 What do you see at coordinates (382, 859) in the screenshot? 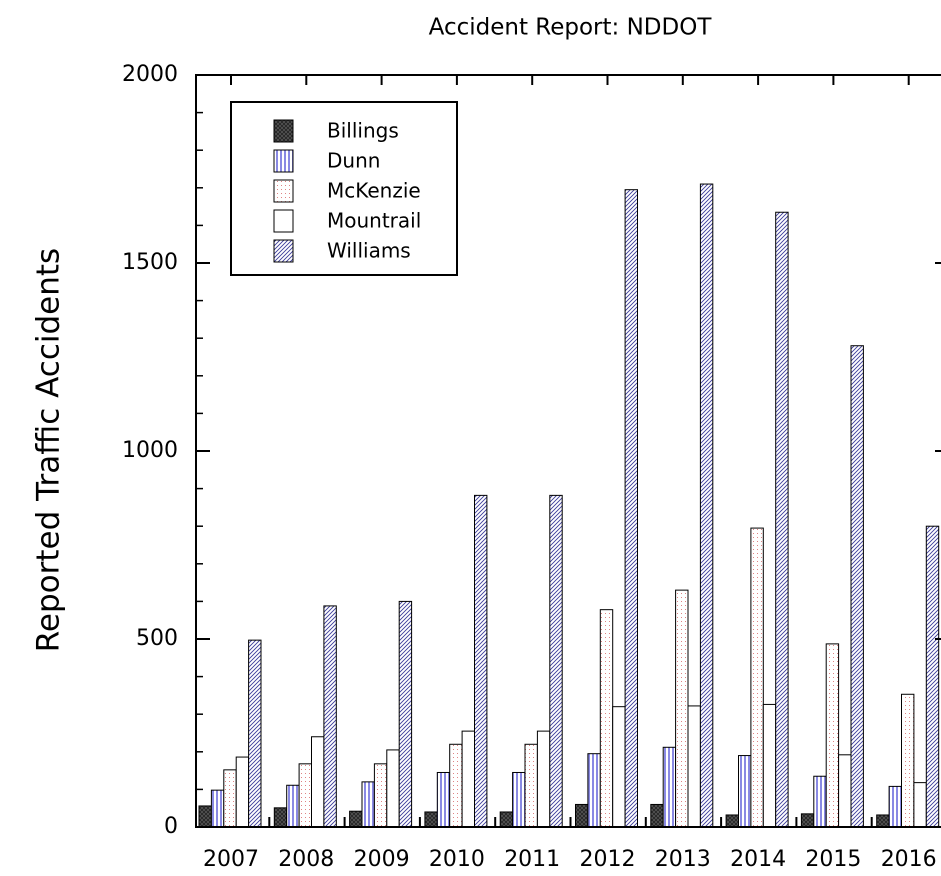
I see `x-tick-label: 2009` at bounding box center [382, 859].